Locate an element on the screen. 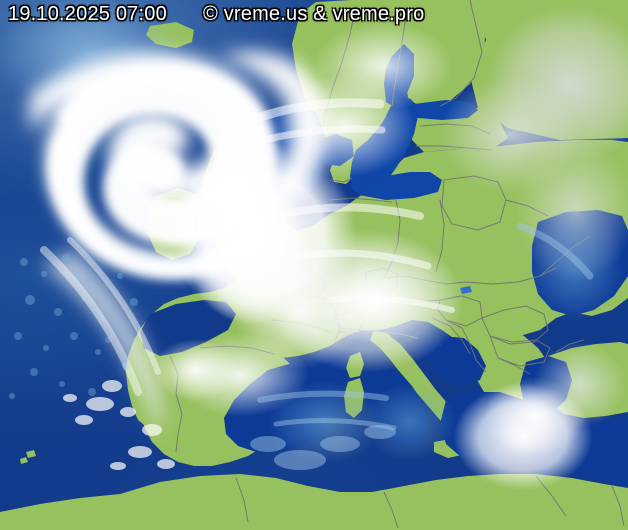 The image size is (628, 530). land-corsica is located at coordinates (355, 365).